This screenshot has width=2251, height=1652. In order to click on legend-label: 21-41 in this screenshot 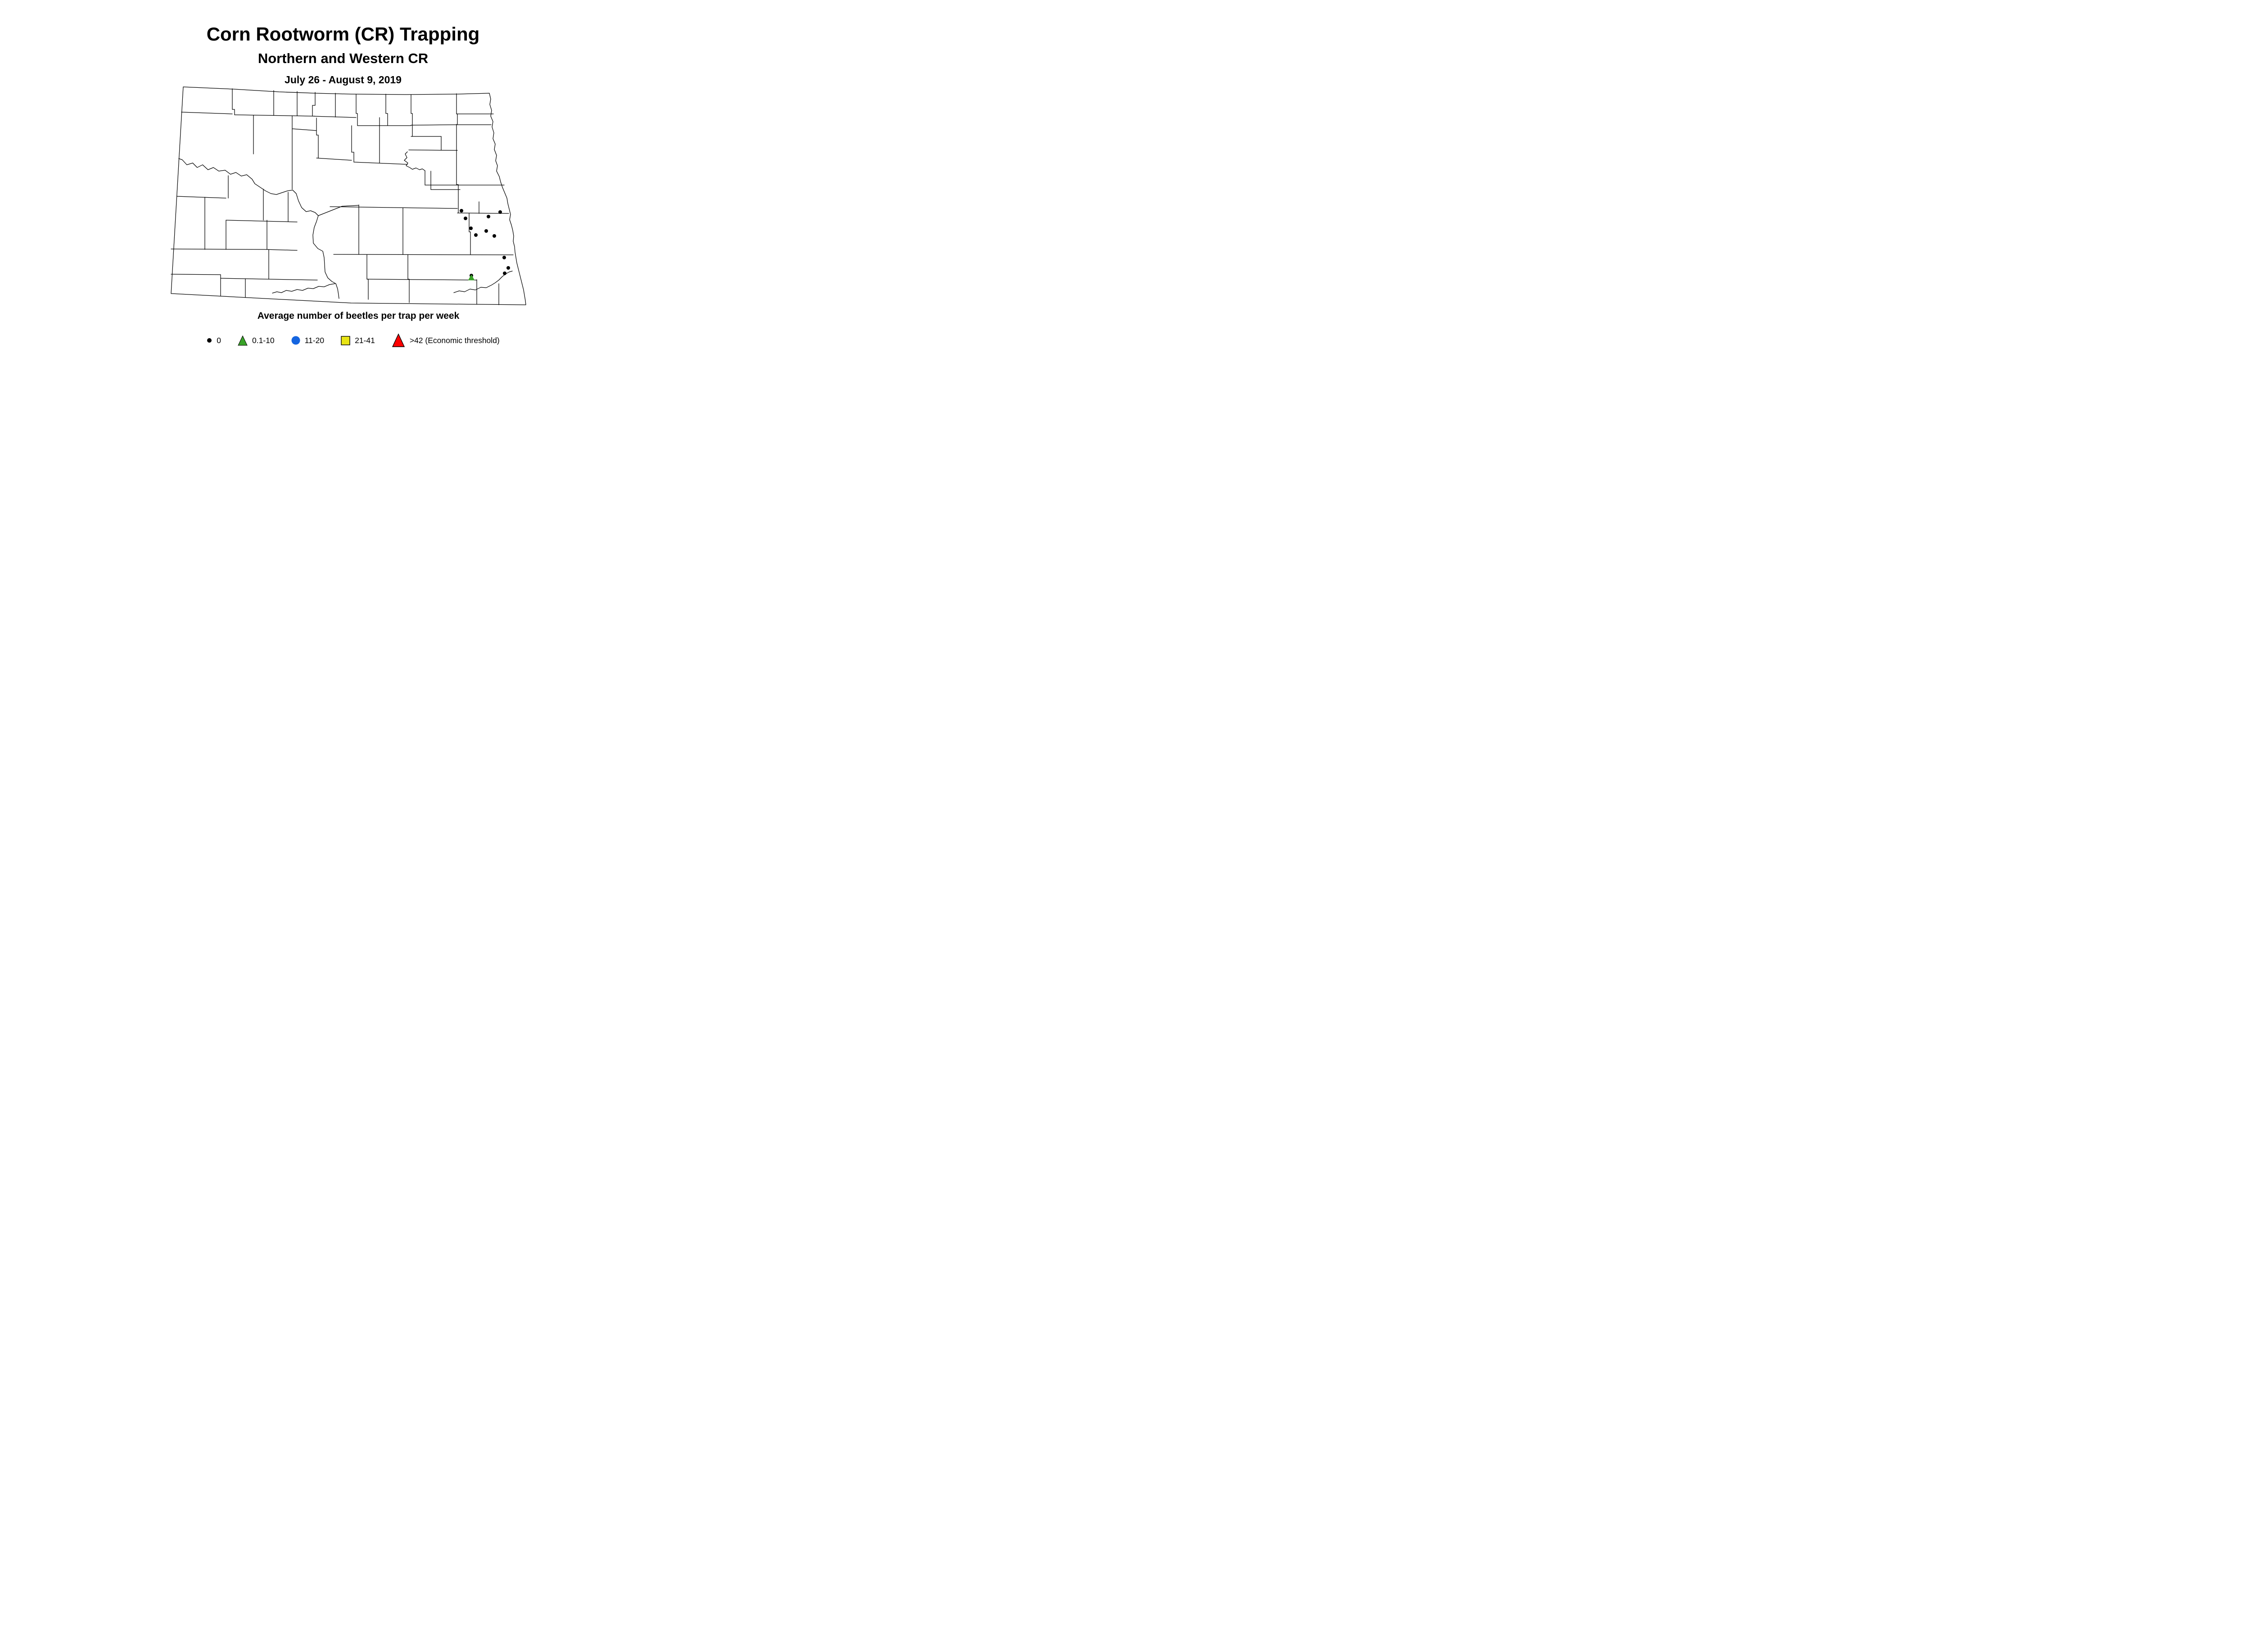, I will do `click(365, 340)`.